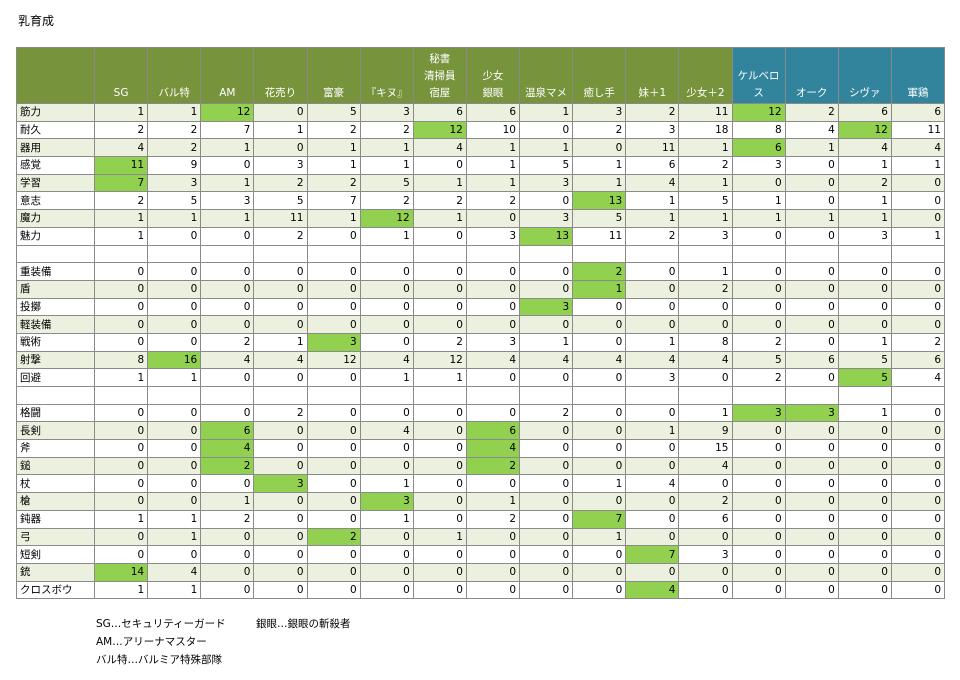 The height and width of the screenshot is (680, 960). What do you see at coordinates (303, 624) in the screenshot?
I see `note: 銀眼…銀眼の斬殺者` at bounding box center [303, 624].